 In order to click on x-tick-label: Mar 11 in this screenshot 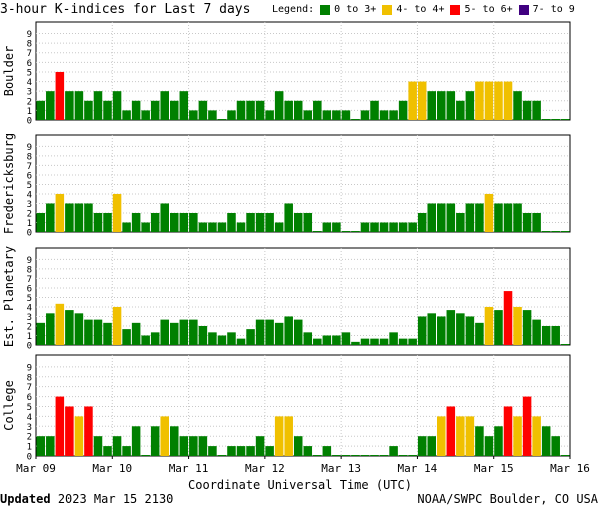, I will do `click(189, 468)`.